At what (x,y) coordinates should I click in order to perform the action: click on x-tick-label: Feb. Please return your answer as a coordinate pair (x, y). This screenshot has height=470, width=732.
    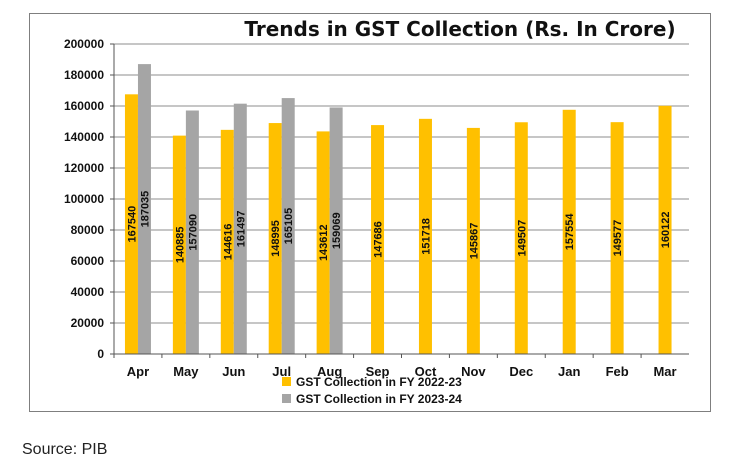
    Looking at the image, I should click on (617, 371).